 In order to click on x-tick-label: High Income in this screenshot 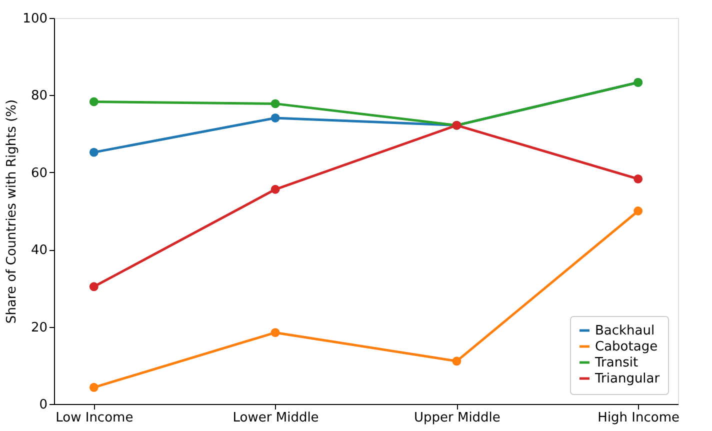, I will do `click(639, 418)`.